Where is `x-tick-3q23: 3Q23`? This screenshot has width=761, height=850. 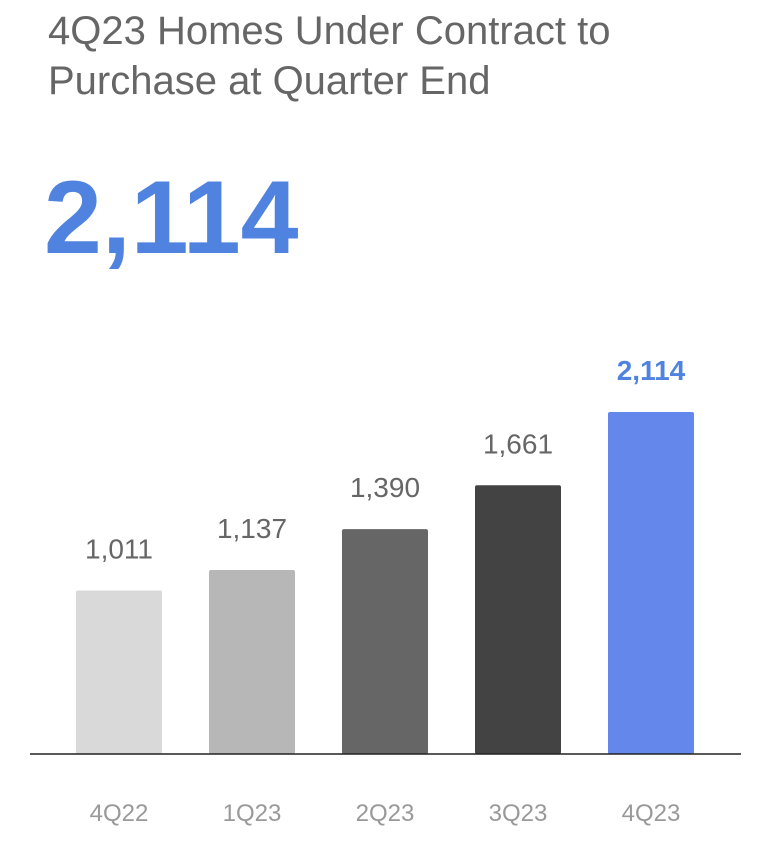
x-tick-3q23: 3Q23 is located at coordinates (518, 813).